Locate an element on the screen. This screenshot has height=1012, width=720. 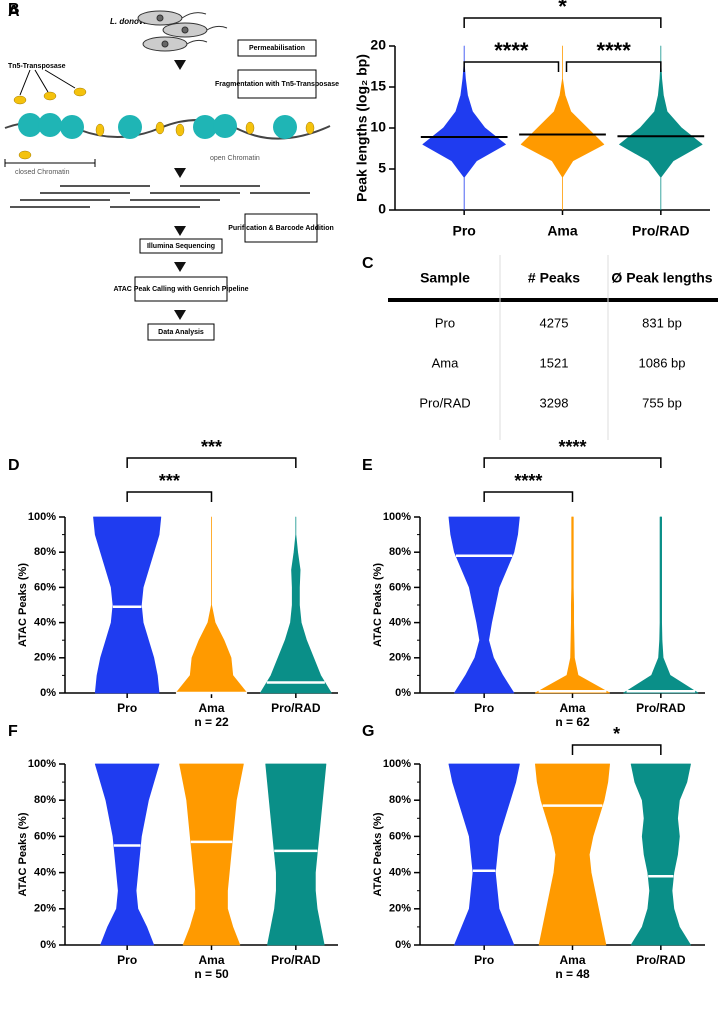
n-label: n = 48 is located at coordinates (572, 974).